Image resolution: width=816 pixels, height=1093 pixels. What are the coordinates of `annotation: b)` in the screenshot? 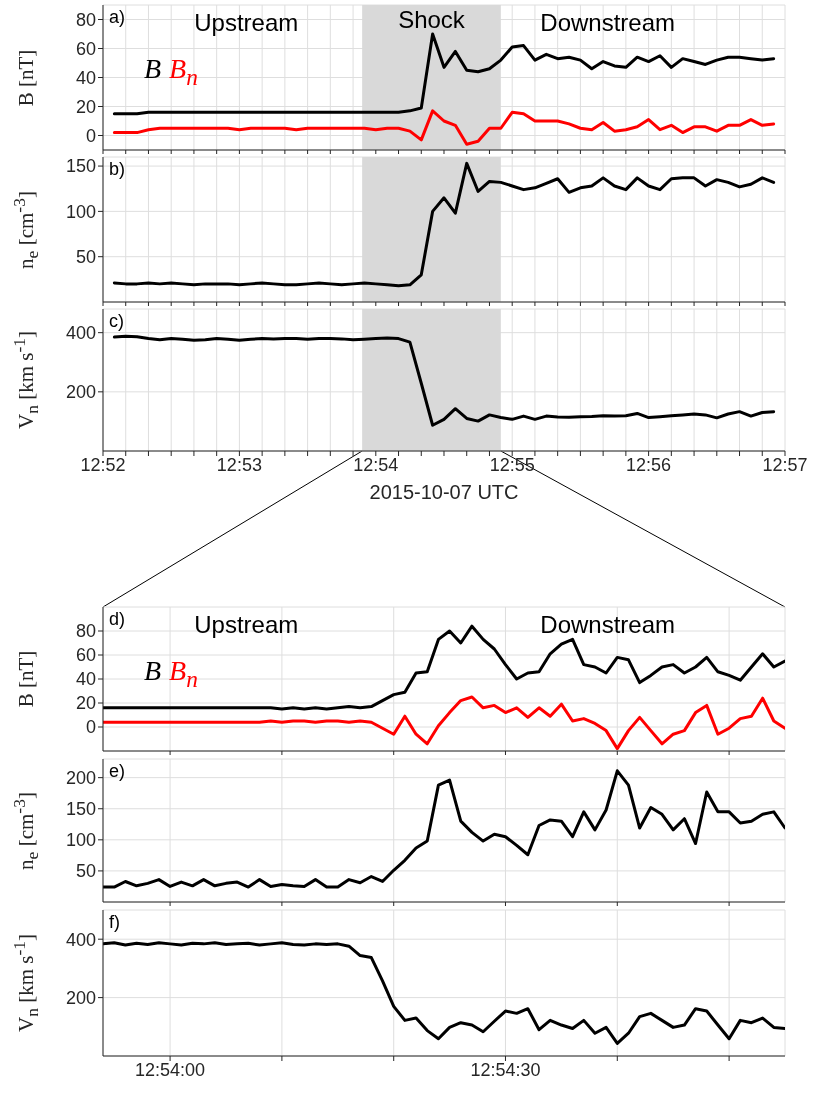 It's located at (117, 169).